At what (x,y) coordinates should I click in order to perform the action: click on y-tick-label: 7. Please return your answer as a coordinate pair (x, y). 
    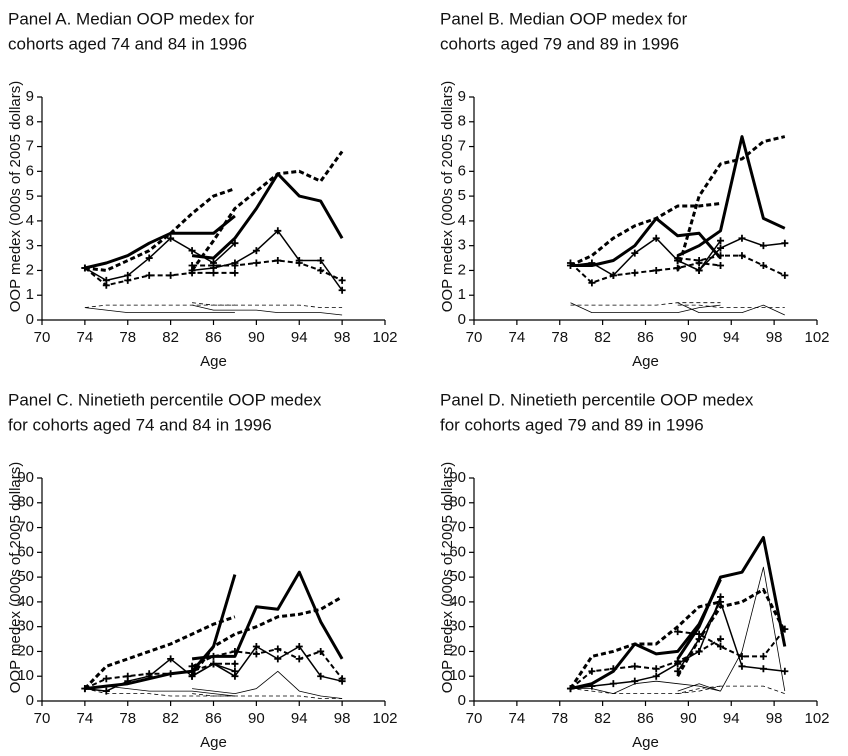
    Looking at the image, I should click on (30, 146).